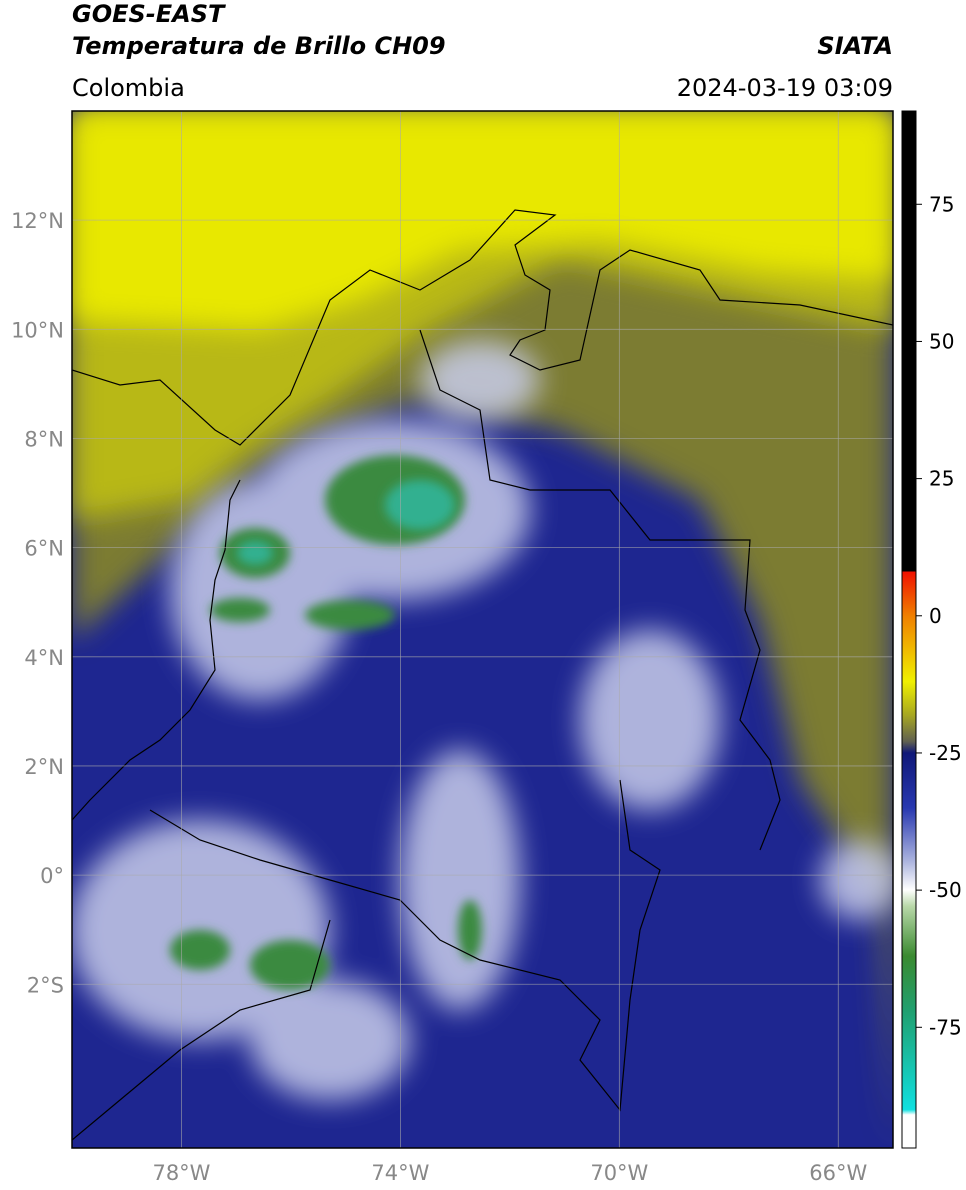 The height and width of the screenshot is (1190, 966). I want to click on lon-tick-label: 78°W, so click(181, 1173).